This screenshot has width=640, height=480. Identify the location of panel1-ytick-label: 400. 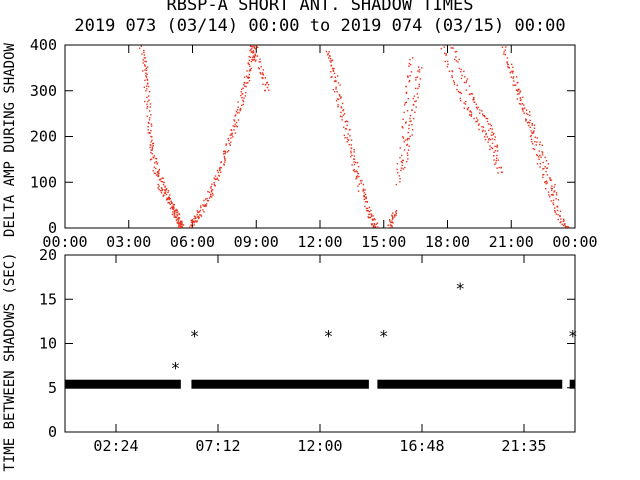
(43, 45).